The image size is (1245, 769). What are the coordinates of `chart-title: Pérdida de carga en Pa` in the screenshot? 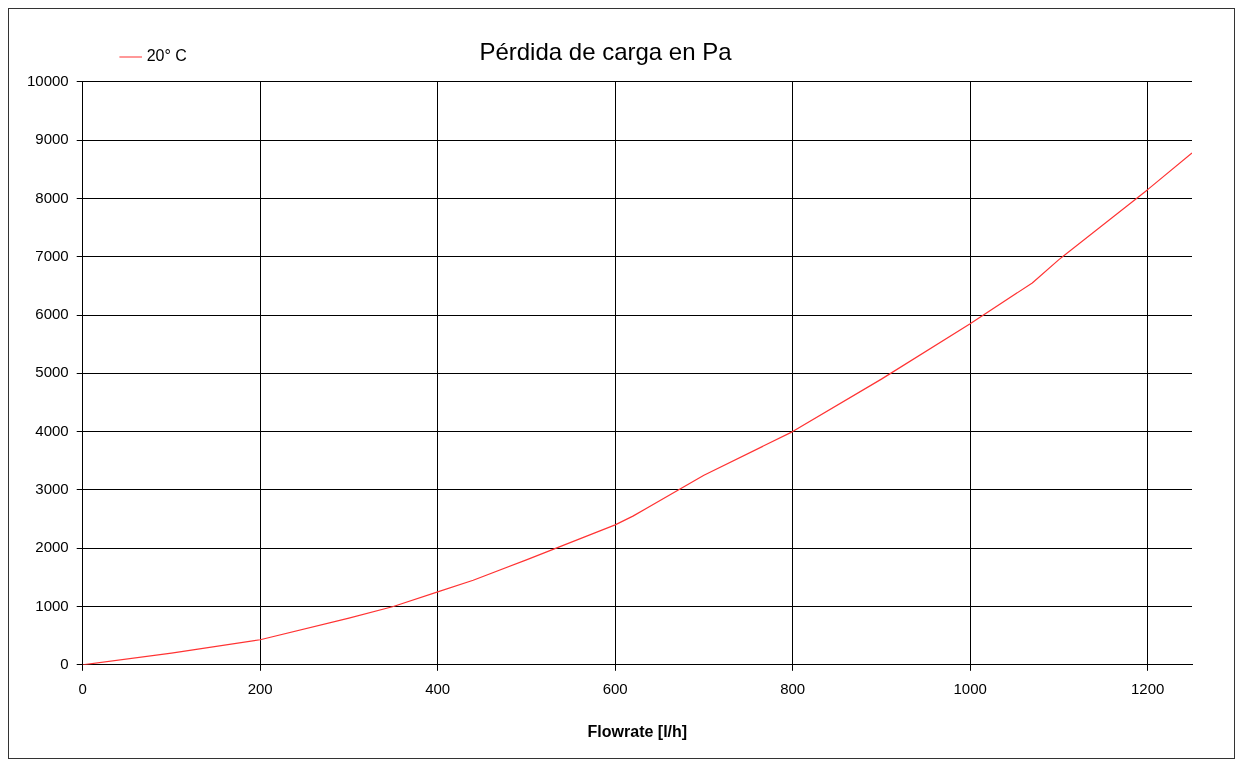 It's located at (606, 52).